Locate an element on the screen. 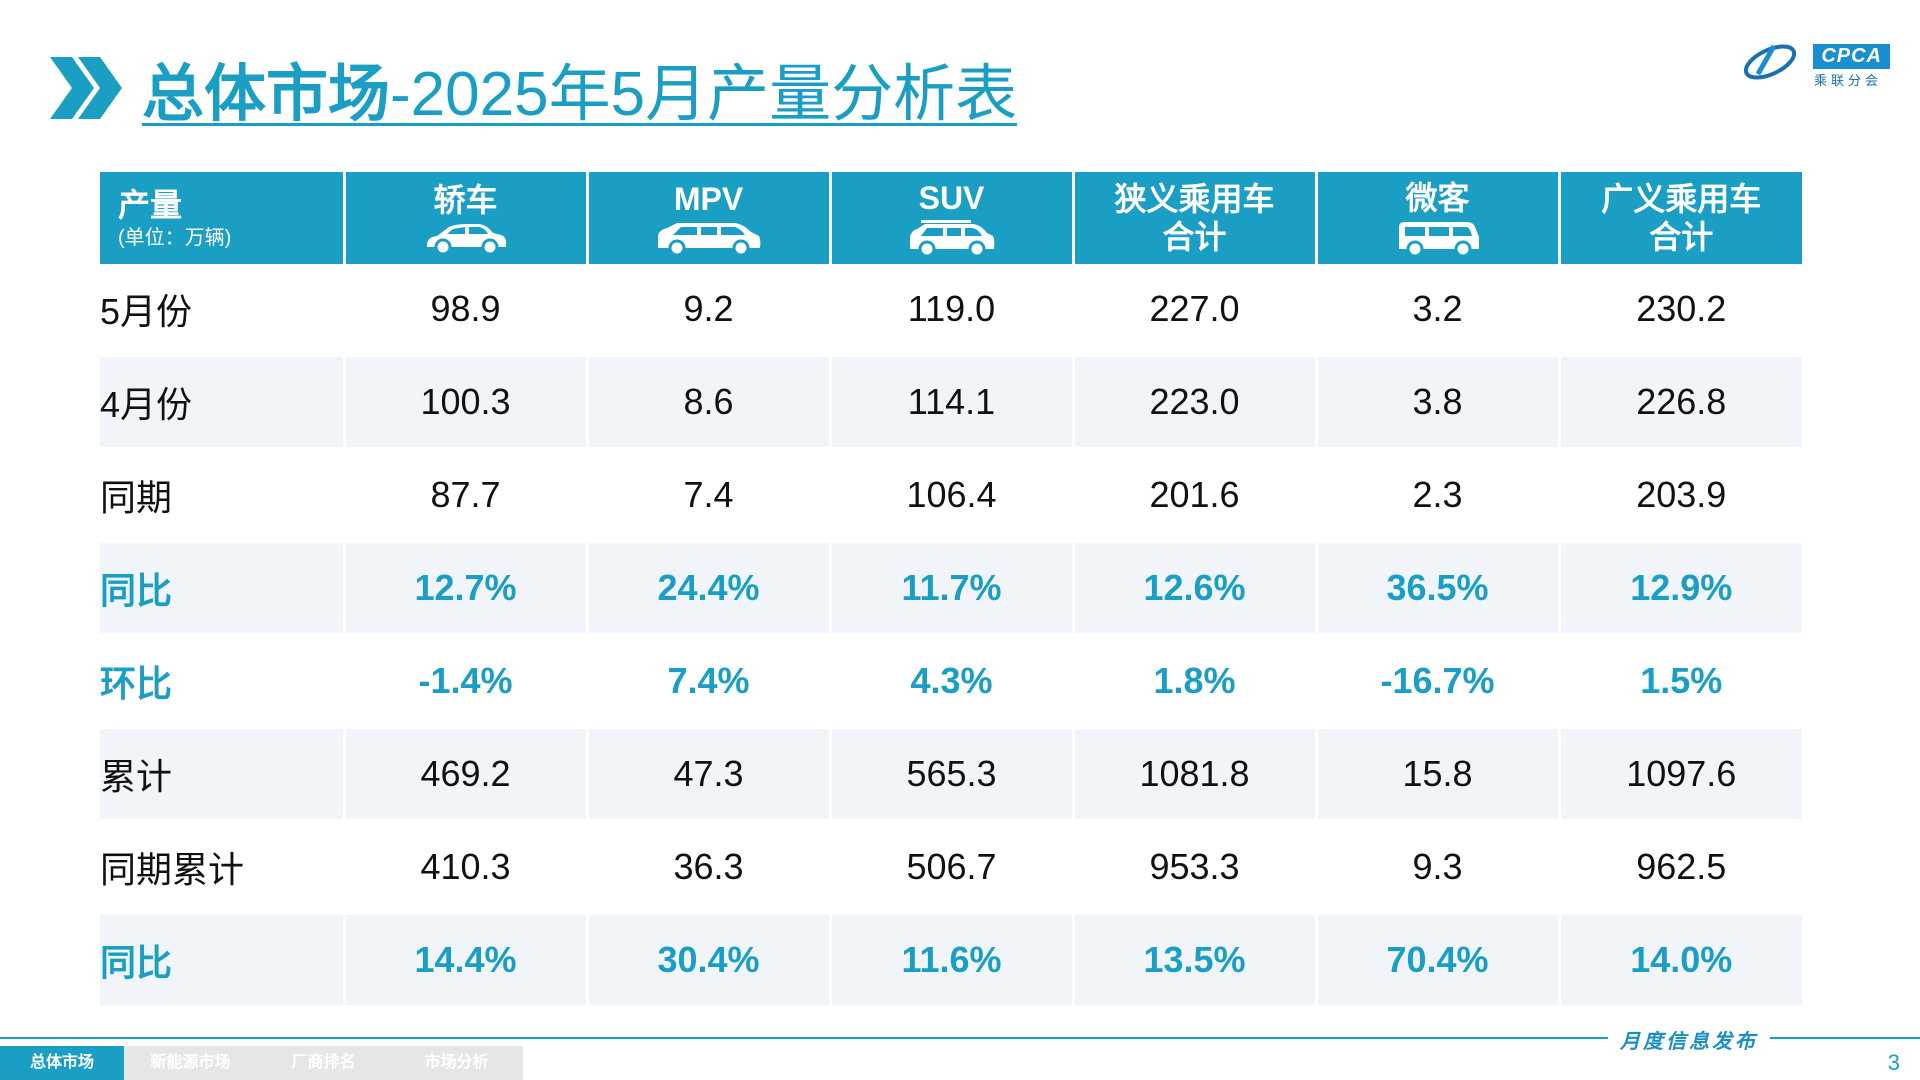 The height and width of the screenshot is (1080, 1920). row-label: 累计 is located at coordinates (223, 774).